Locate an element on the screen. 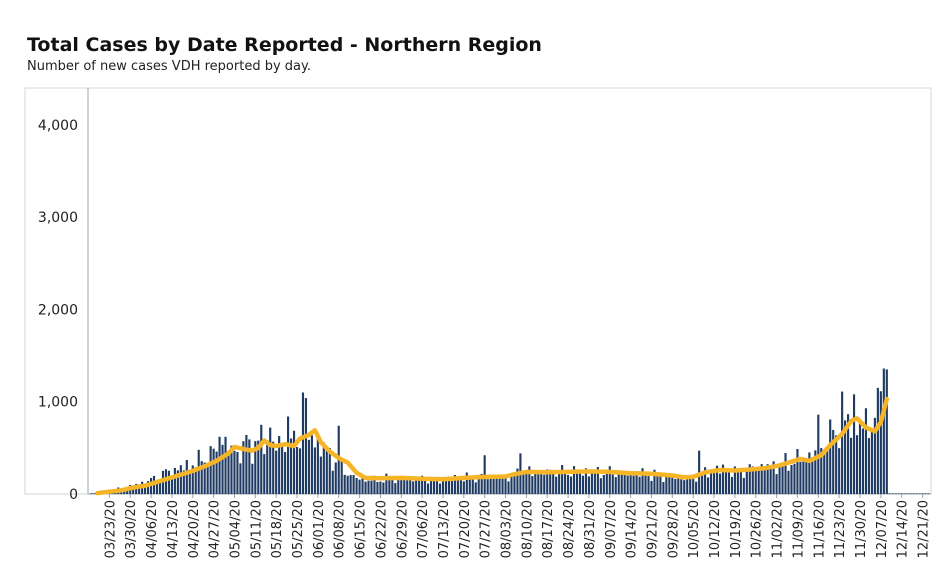 The width and height of the screenshot is (941, 586). x-tick-label: 09/07/20 is located at coordinates (611, 529).